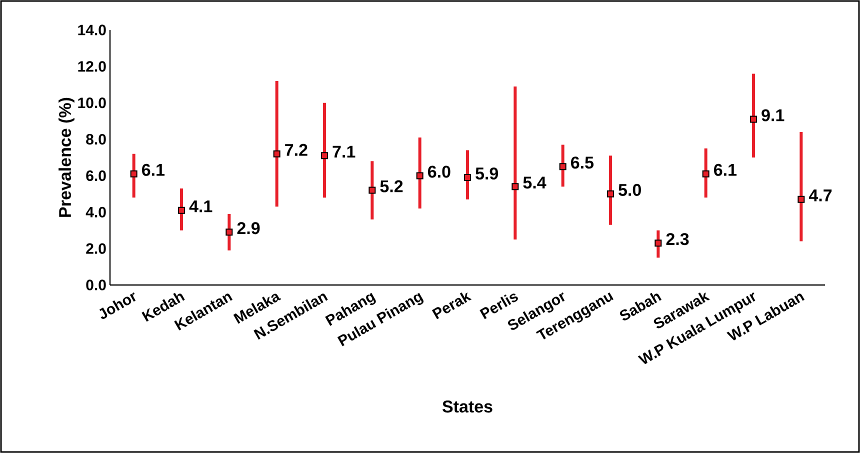  What do you see at coordinates (820, 196) in the screenshot?
I see `data-label: 4.7` at bounding box center [820, 196].